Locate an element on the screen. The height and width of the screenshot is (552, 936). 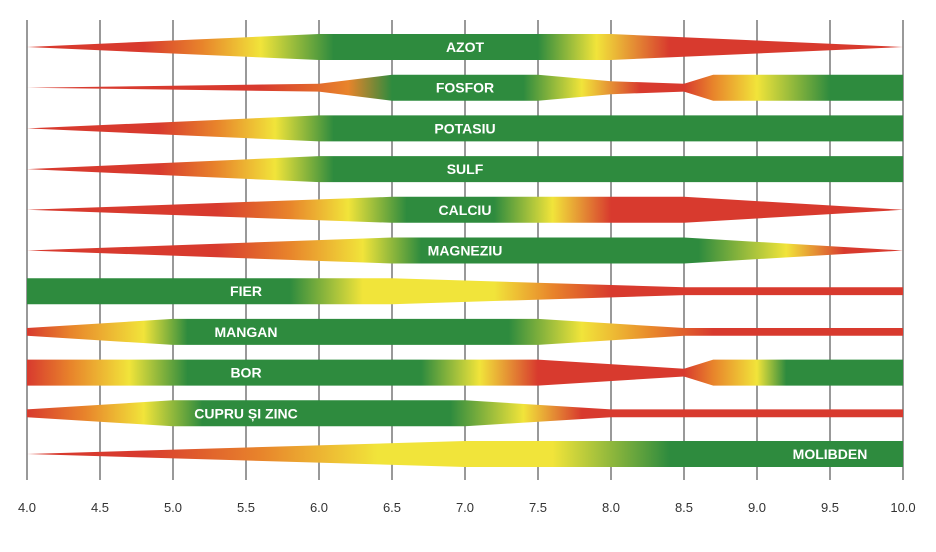
band-label-fosfor: FOSFOR is located at coordinates (465, 88).